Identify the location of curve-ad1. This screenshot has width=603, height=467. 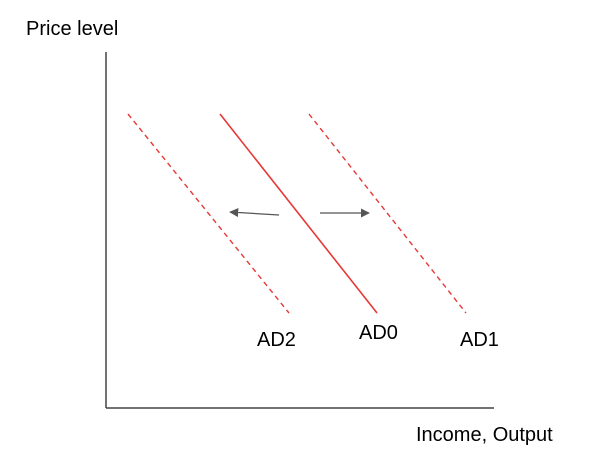
(387, 213).